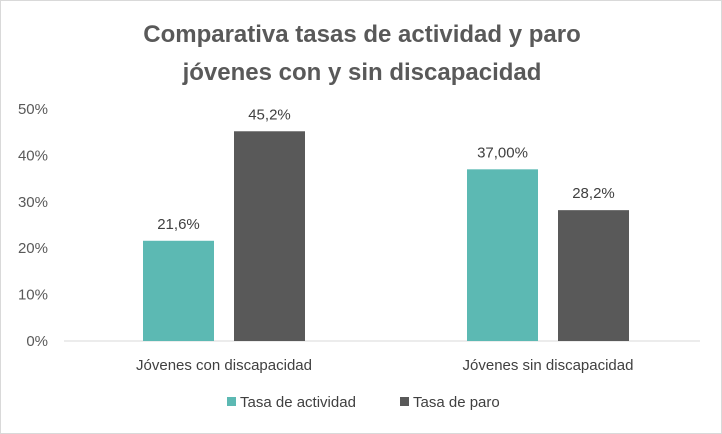 The width and height of the screenshot is (722, 434). I want to click on y-axis: 0% 10% 20% 30% 40% 50%, so click(33, 225).